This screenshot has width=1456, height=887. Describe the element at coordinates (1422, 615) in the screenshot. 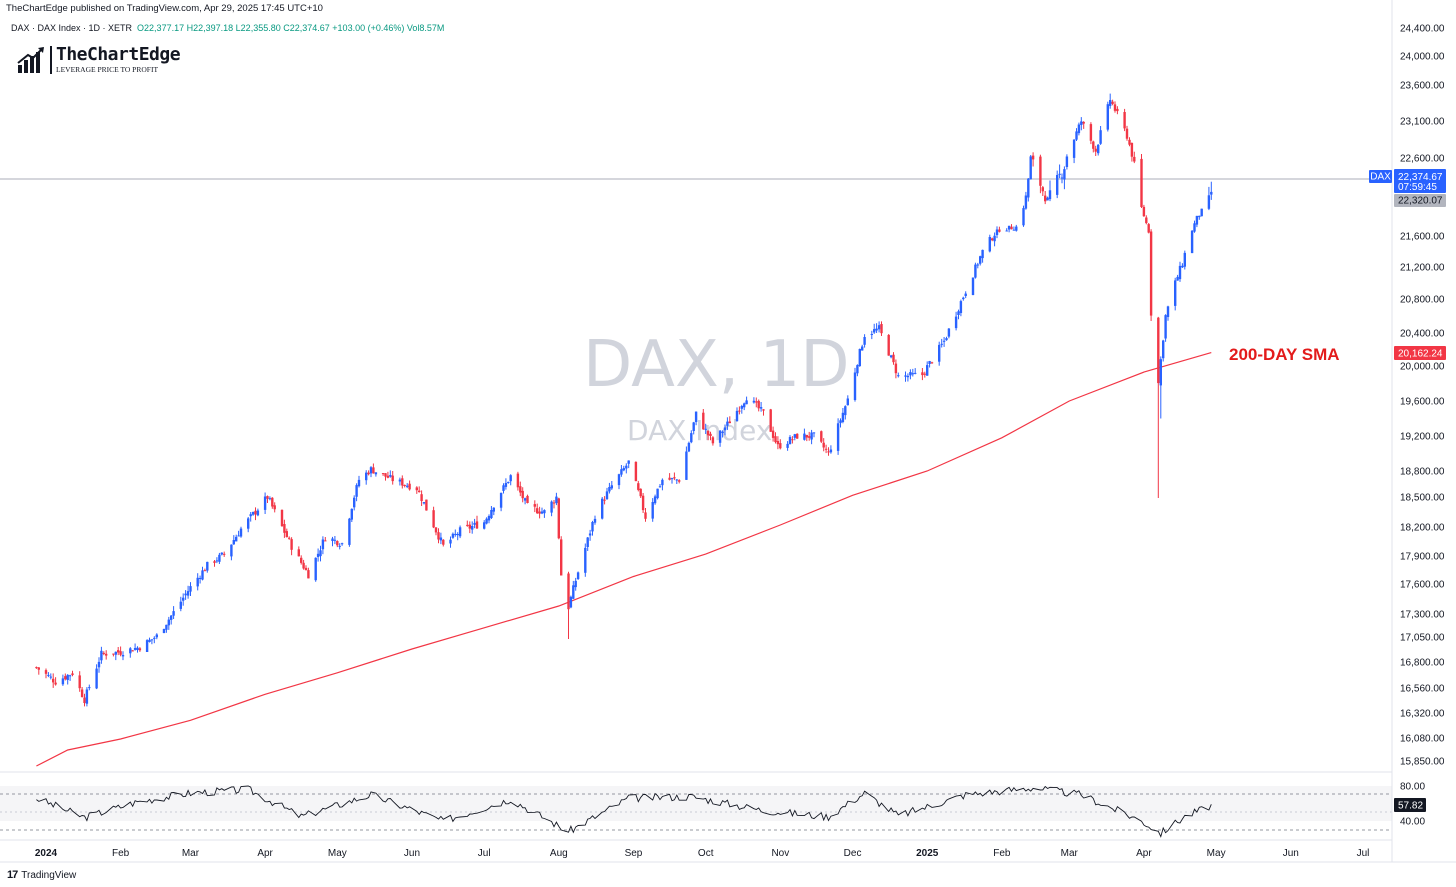

I see `y-tick-label: 17,300.00` at that location.